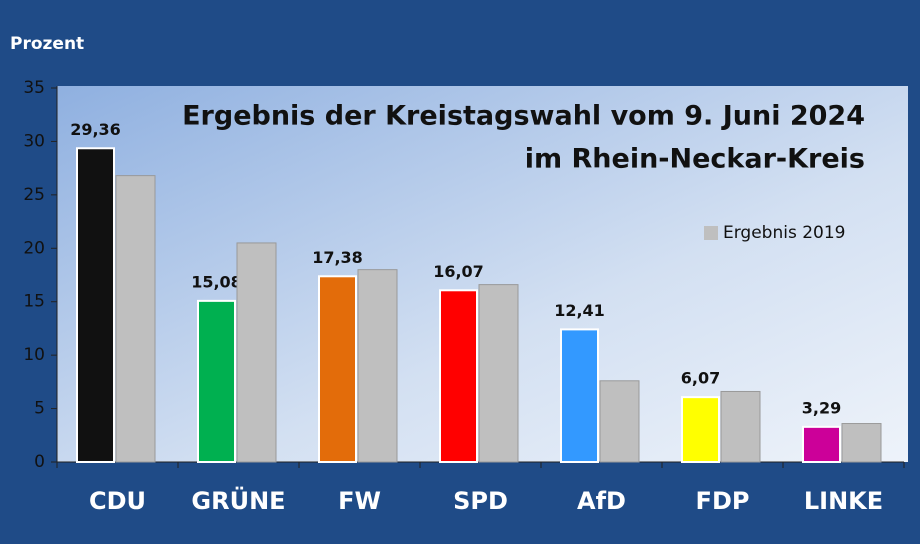  I want to click on x-tick-label: CDU, so click(117, 501).